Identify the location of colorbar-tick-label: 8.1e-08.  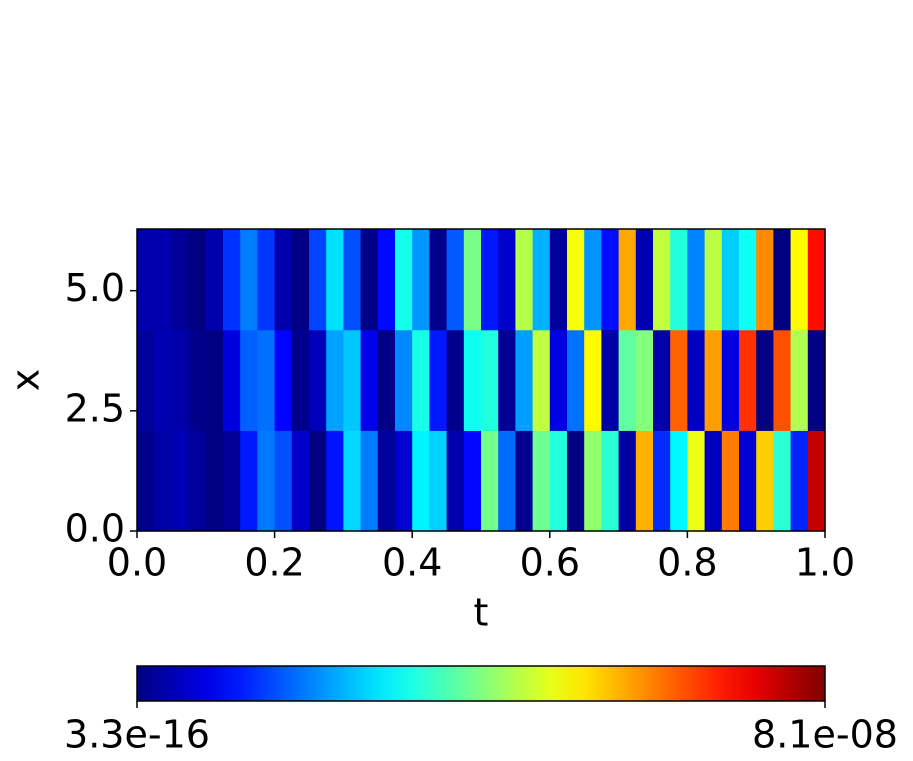
(825, 735).